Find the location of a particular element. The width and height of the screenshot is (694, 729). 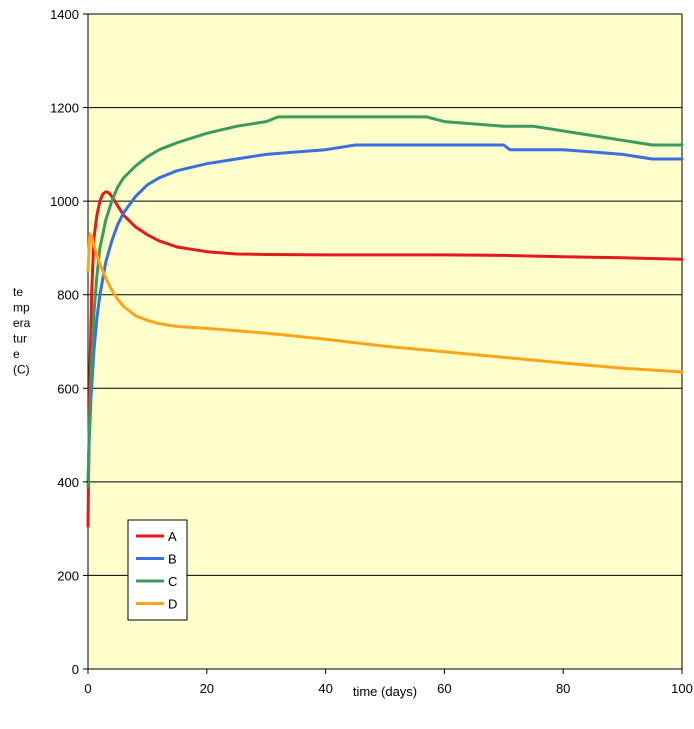

y-axis-label-line: tur is located at coordinates (20, 339).